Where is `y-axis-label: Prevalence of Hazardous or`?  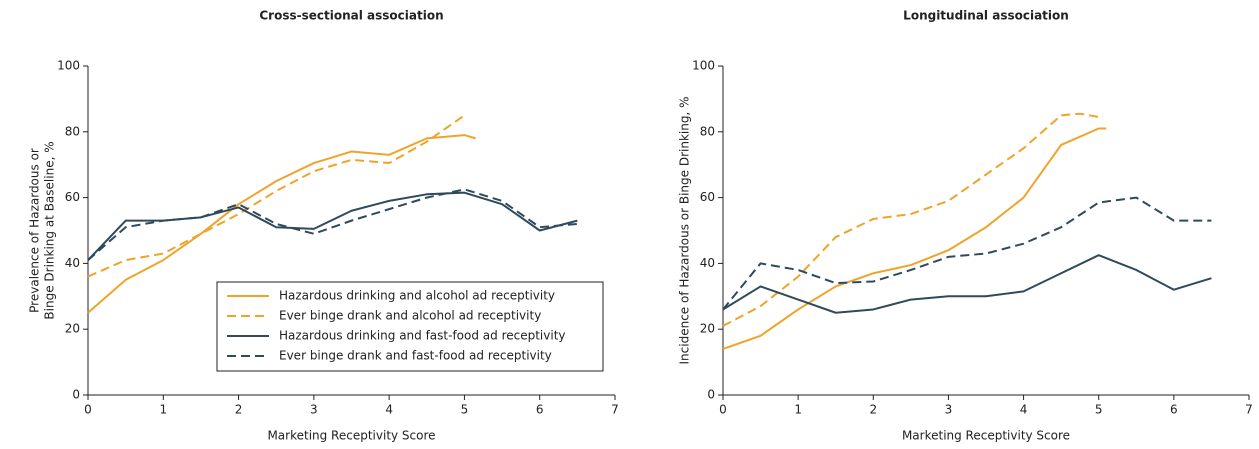 y-axis-label: Prevalence of Hazardous or is located at coordinates (35, 230).